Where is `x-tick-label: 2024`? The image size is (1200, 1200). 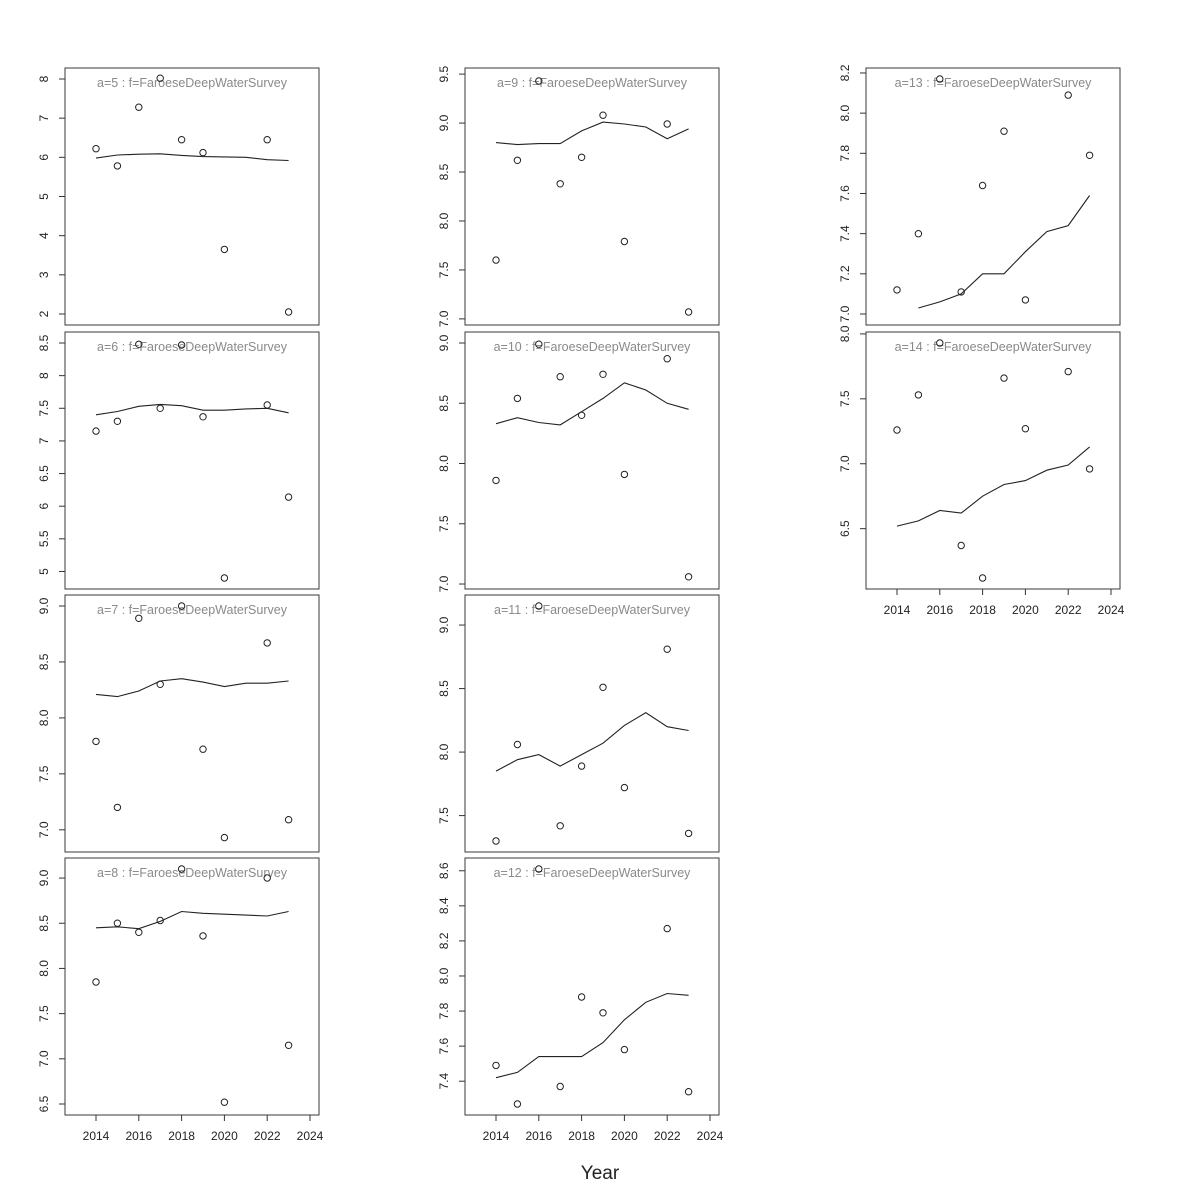
x-tick-label: 2024 is located at coordinates (710, 1136).